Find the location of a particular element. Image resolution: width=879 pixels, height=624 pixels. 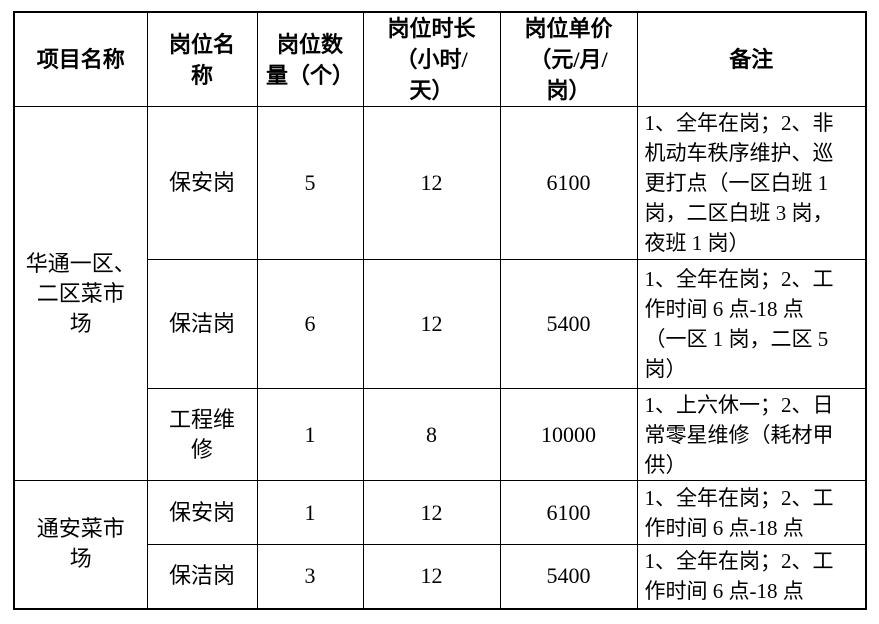

header-position-name: 岗位名 称 is located at coordinates (202, 59).